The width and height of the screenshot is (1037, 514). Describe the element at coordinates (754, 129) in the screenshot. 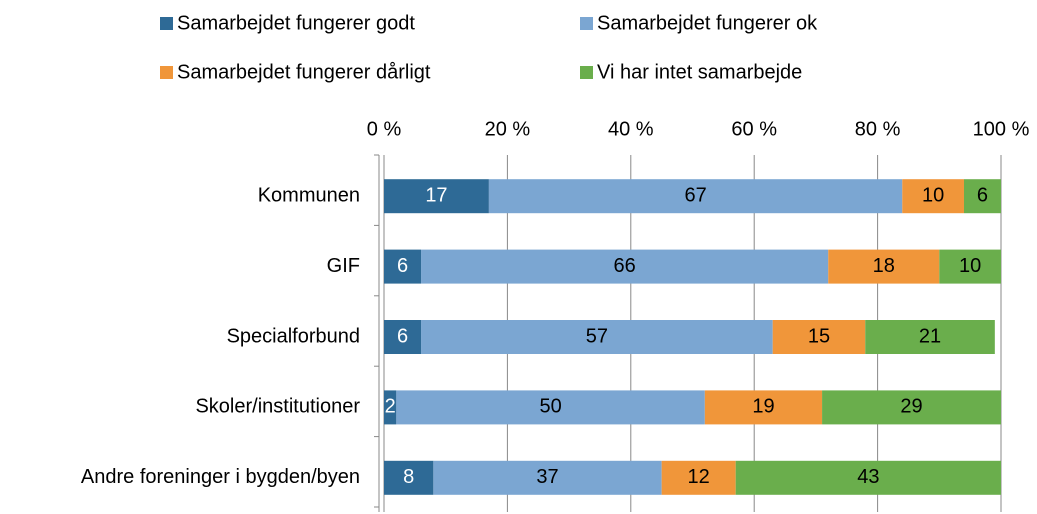

I see `x-tick-label: 60 %` at that location.